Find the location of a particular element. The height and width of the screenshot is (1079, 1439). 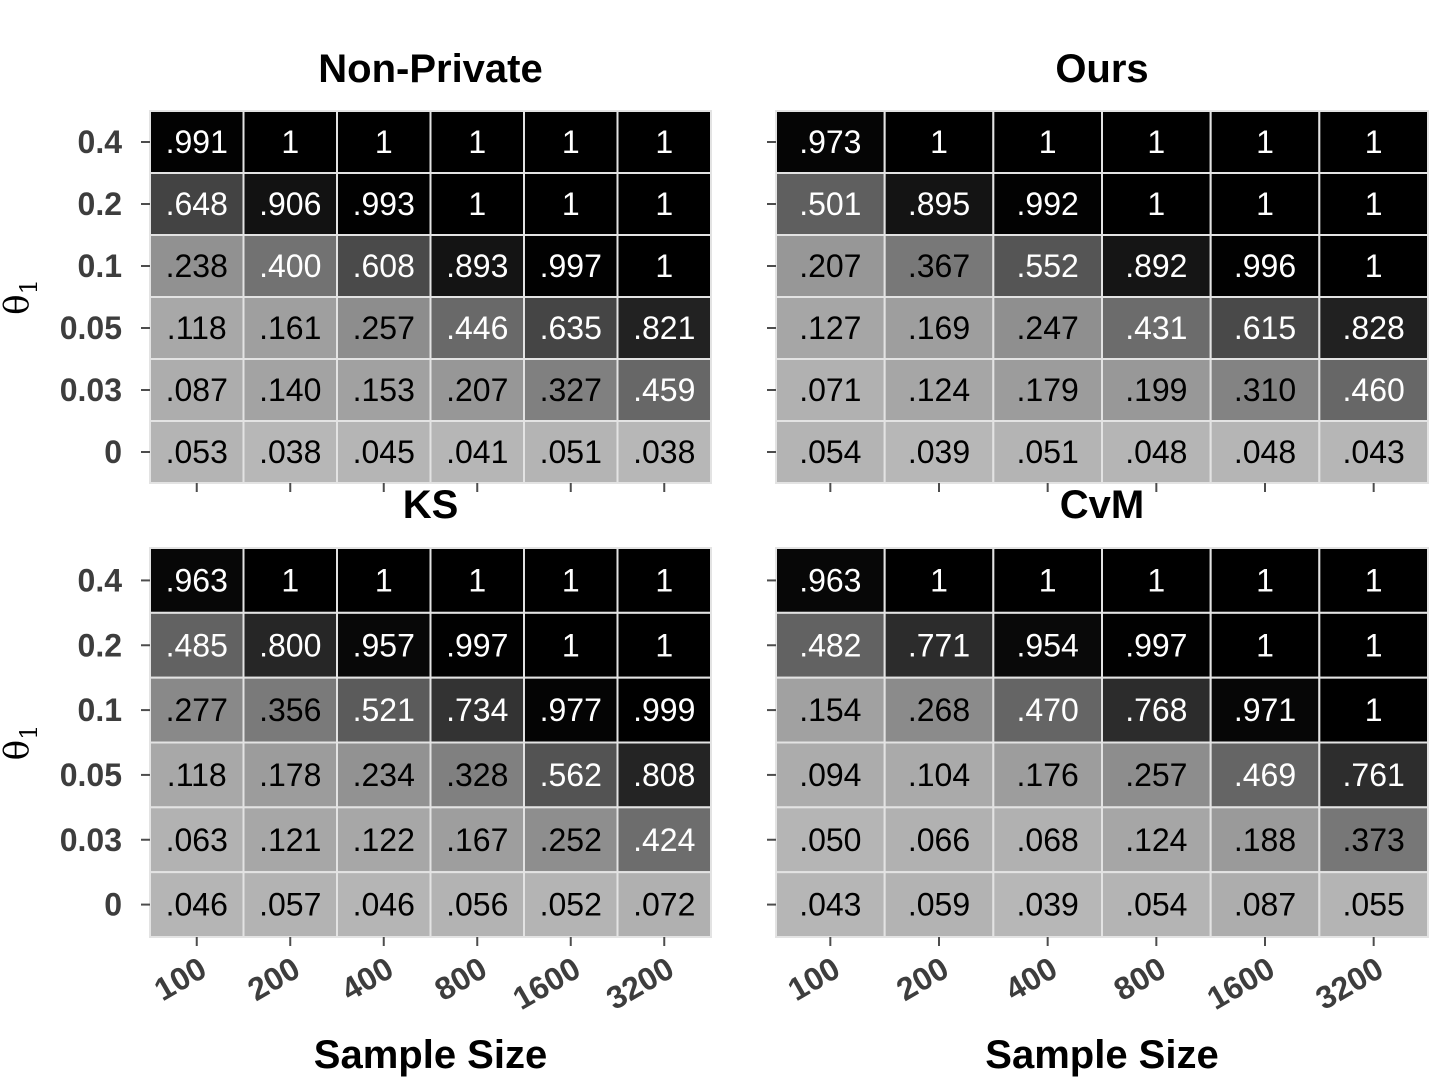

y-tick-label: 0.4 is located at coordinates (100, 142).